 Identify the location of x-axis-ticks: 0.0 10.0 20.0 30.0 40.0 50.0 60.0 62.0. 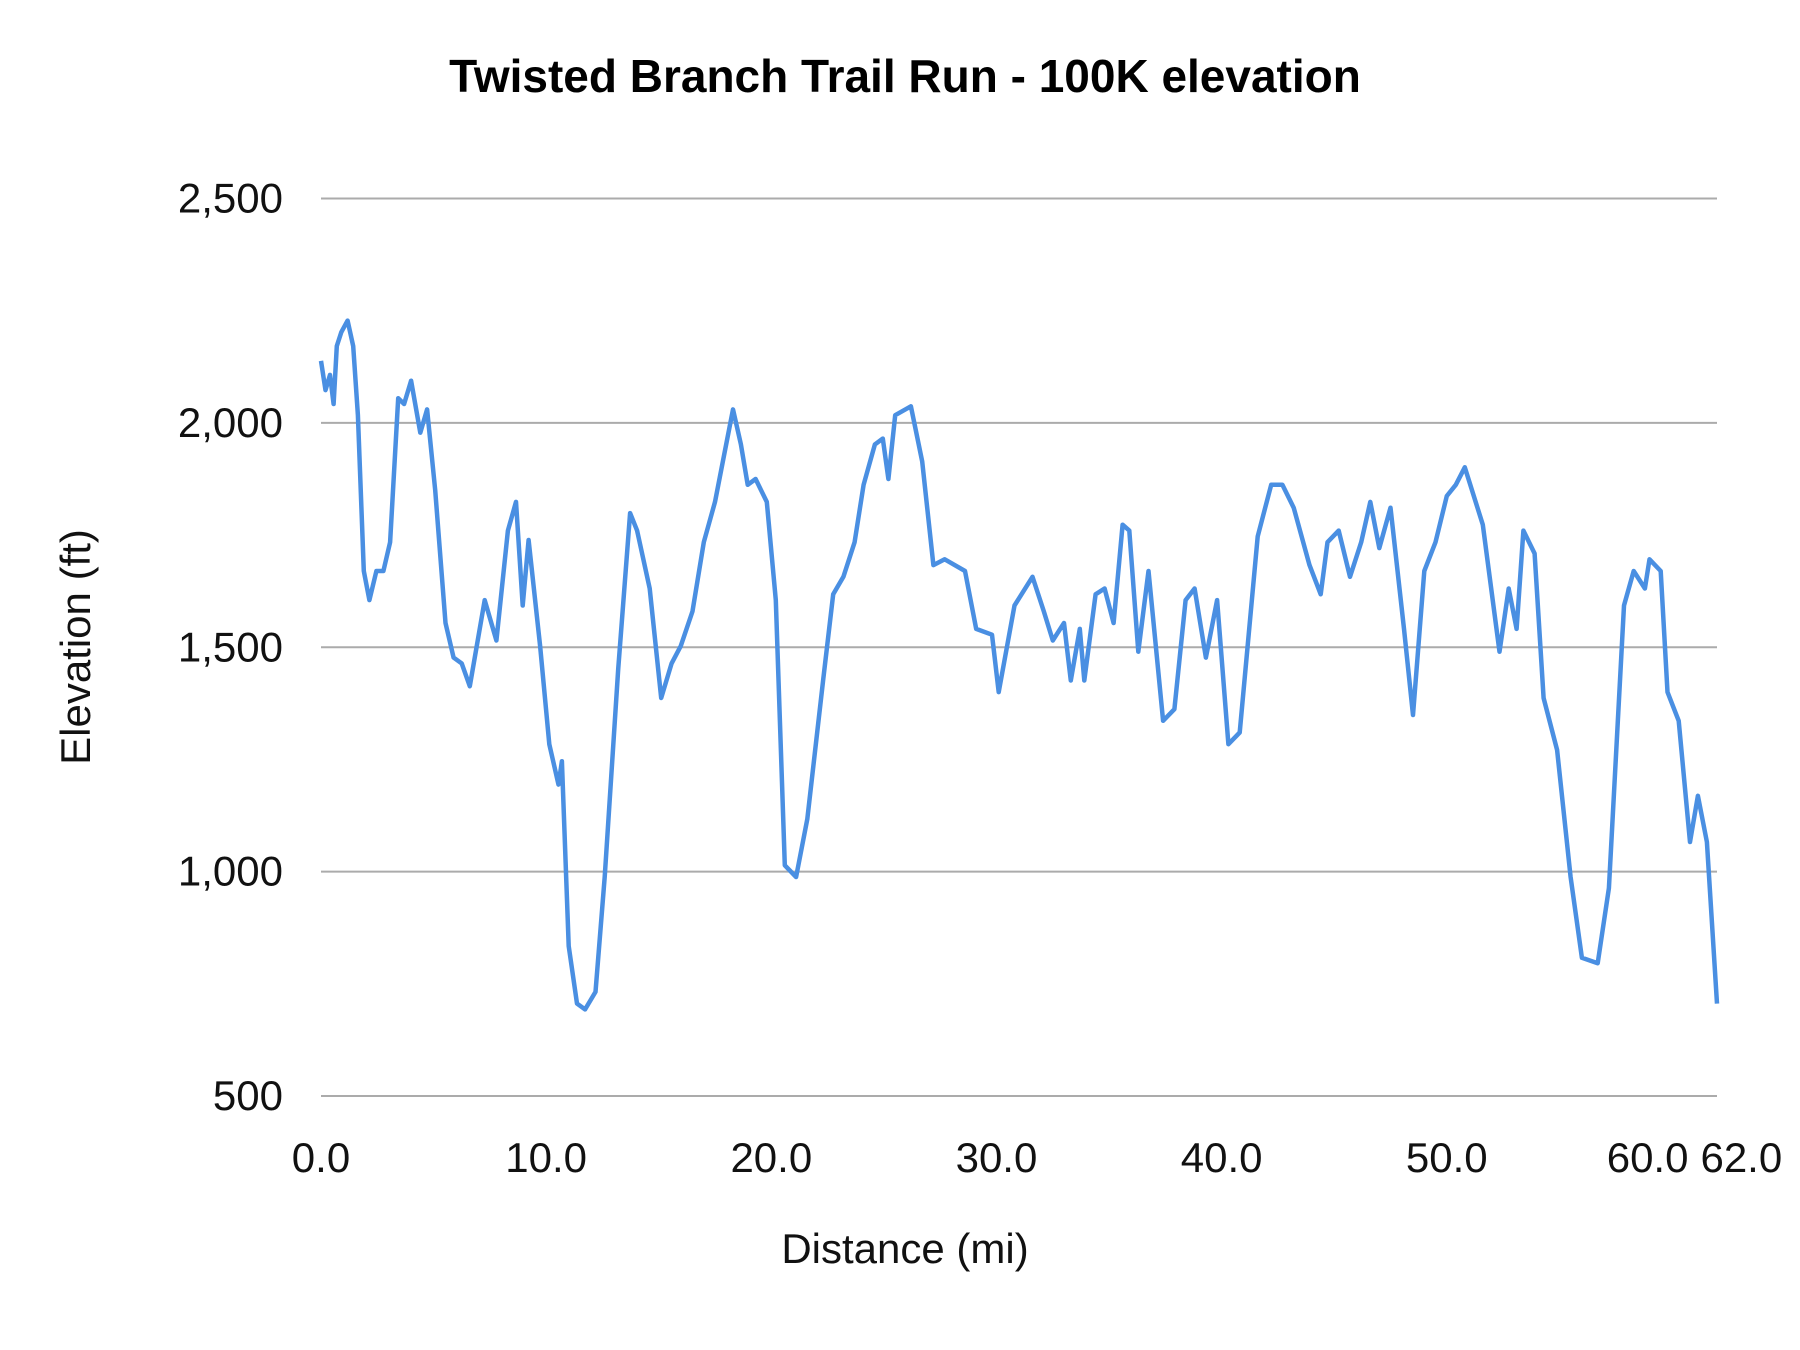
(1037, 1157).